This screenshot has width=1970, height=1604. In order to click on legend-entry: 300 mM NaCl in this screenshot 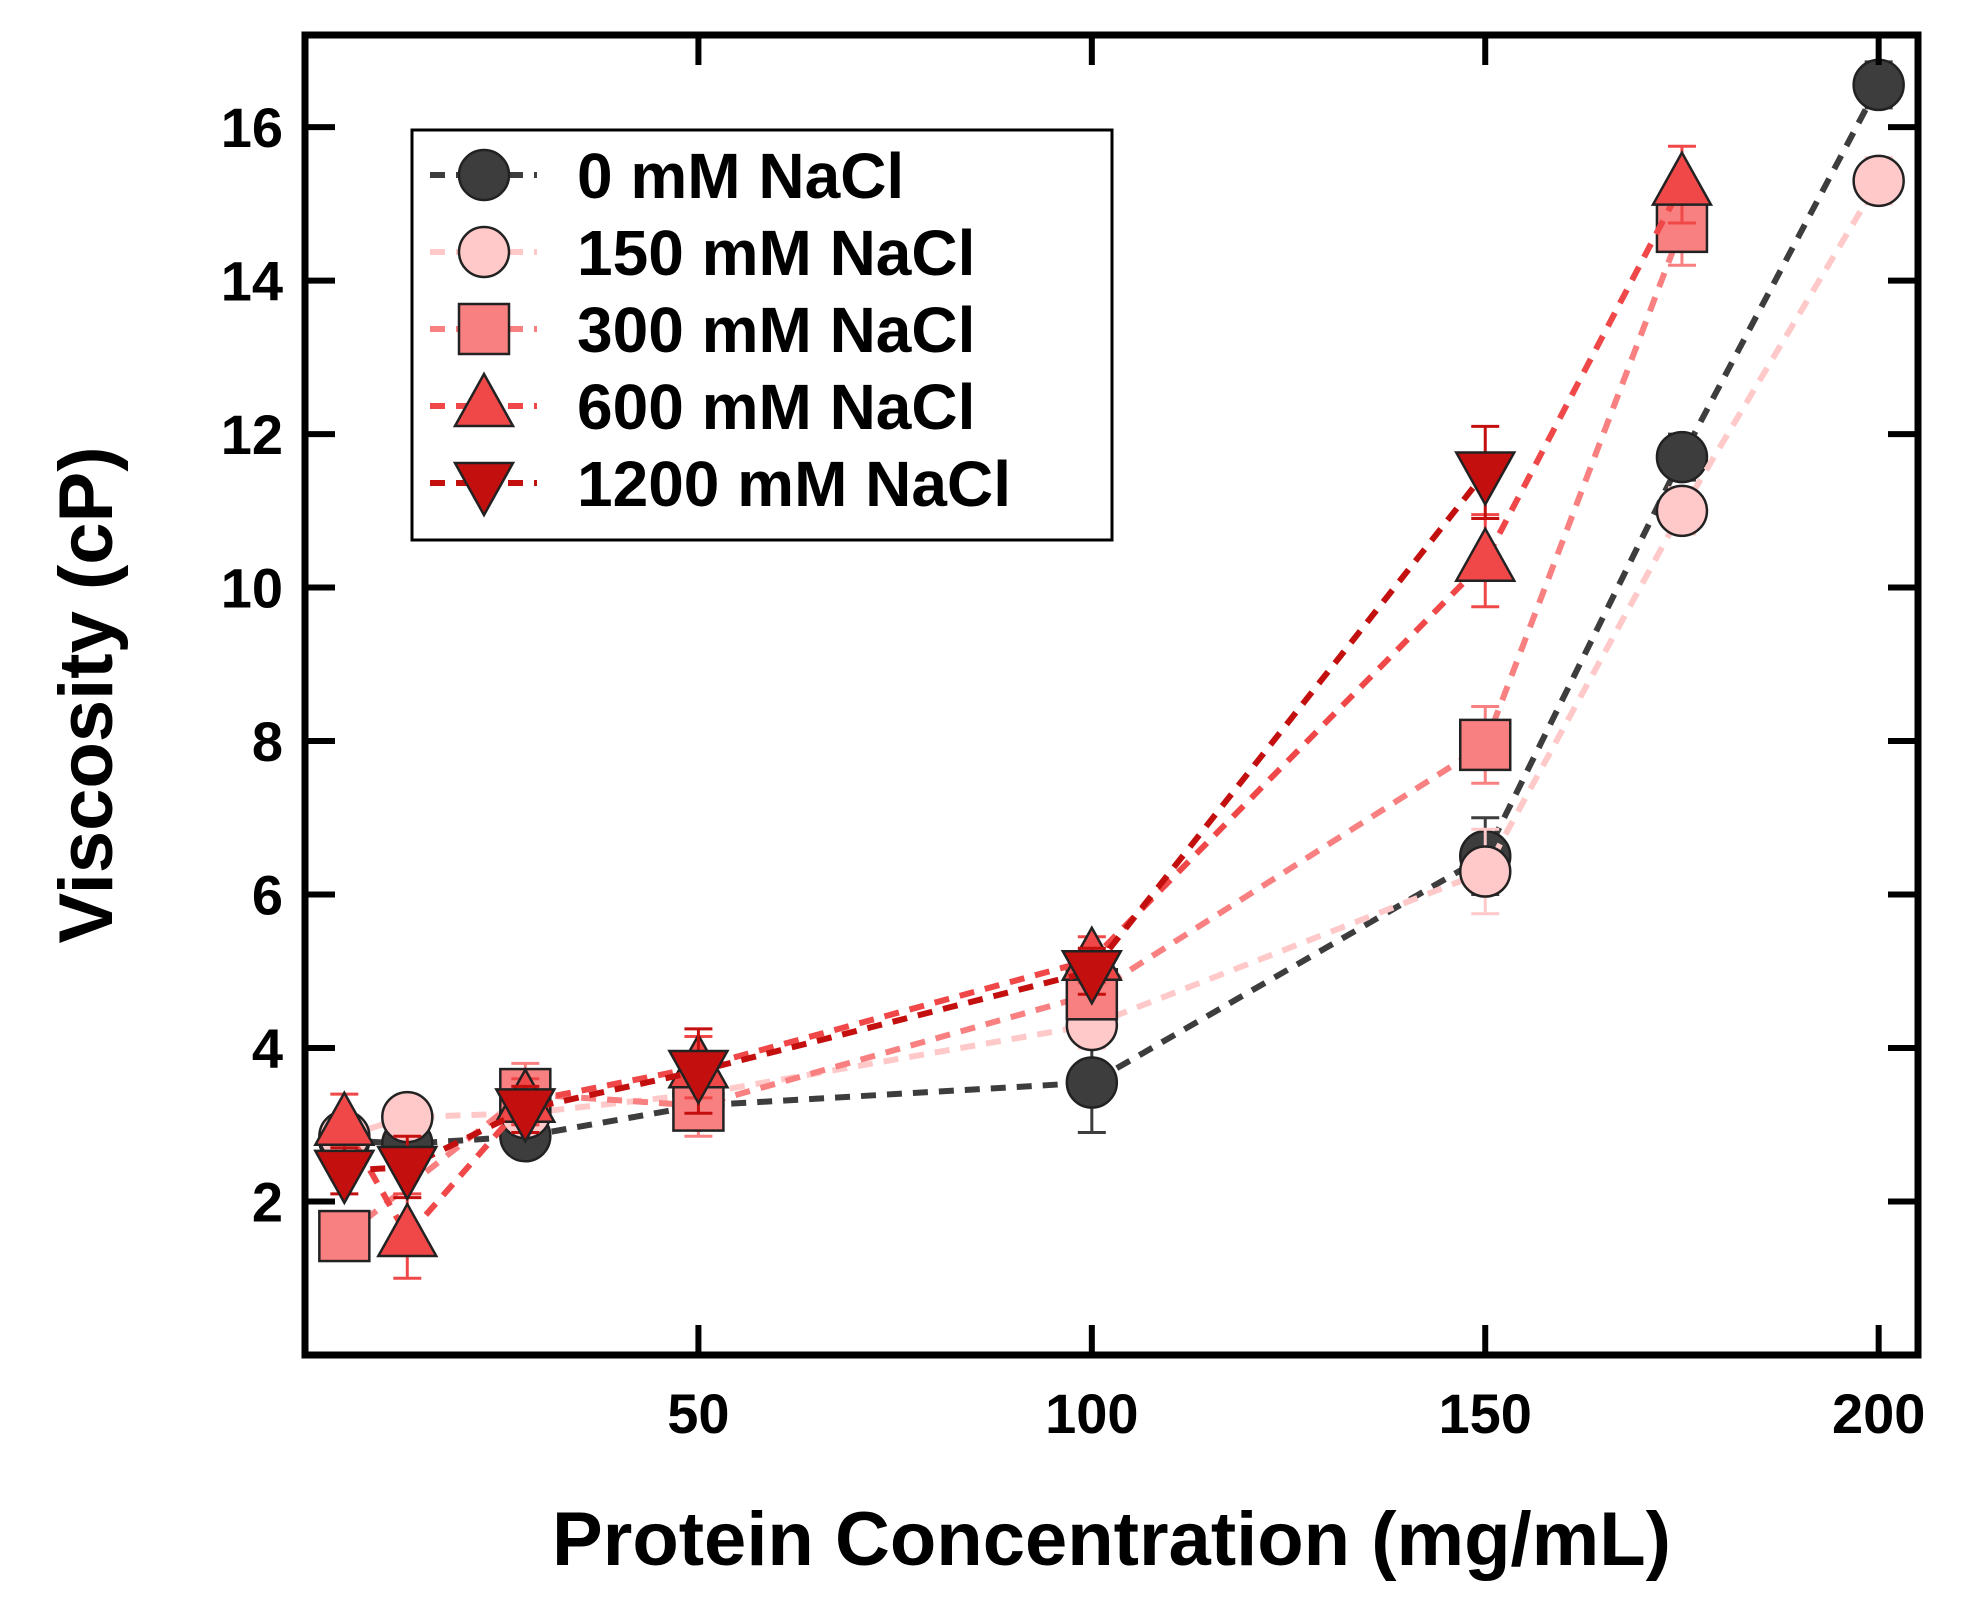, I will do `click(702, 330)`.